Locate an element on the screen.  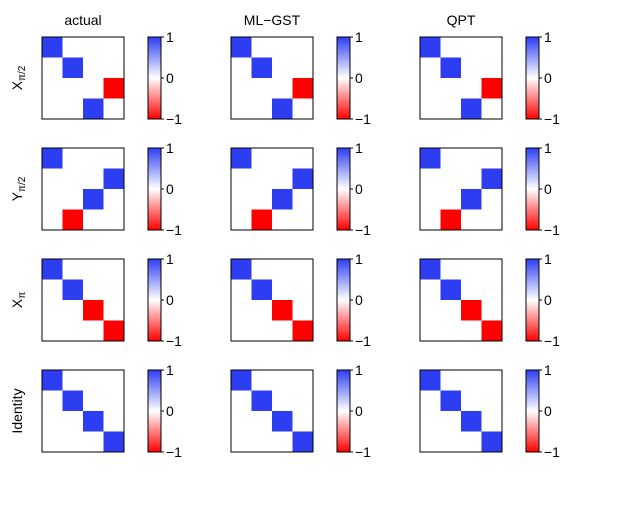
row-label-base: X is located at coordinates (17, 85).